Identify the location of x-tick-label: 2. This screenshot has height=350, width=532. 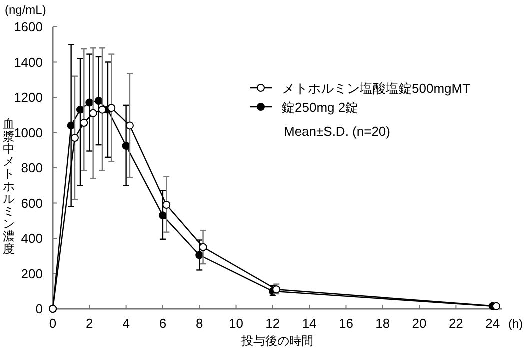
(90, 323).